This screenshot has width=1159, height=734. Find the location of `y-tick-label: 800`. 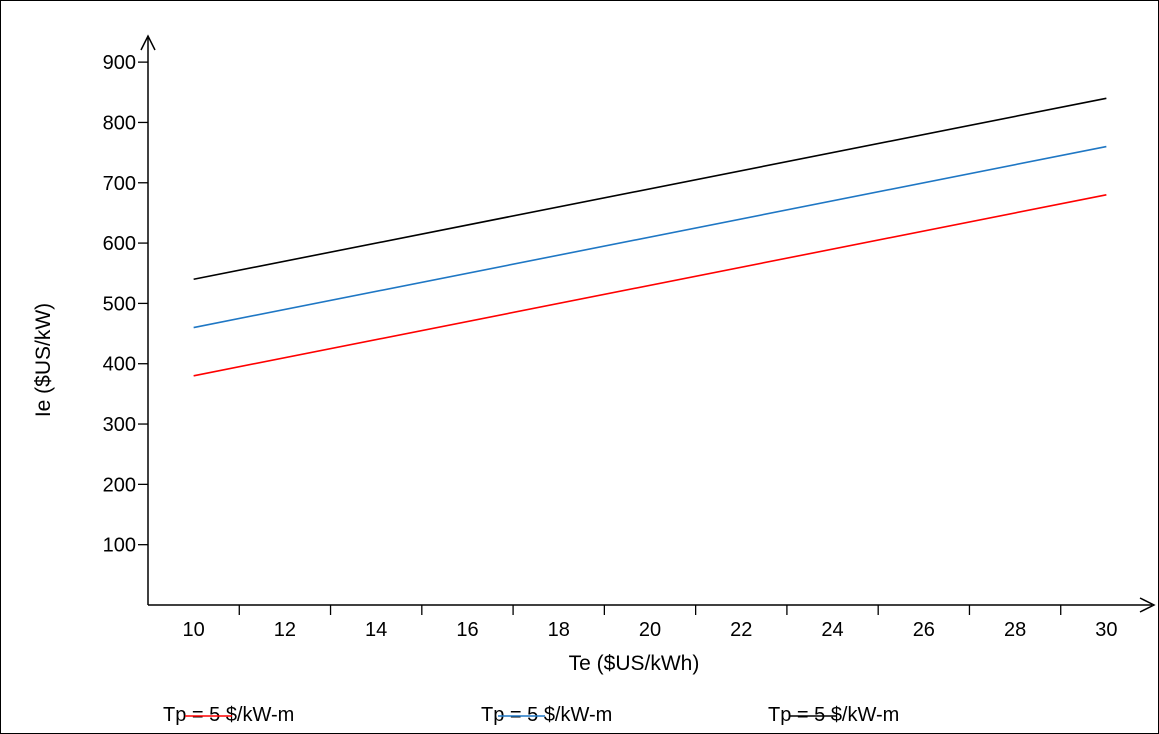

y-tick-label: 800 is located at coordinates (119, 123).